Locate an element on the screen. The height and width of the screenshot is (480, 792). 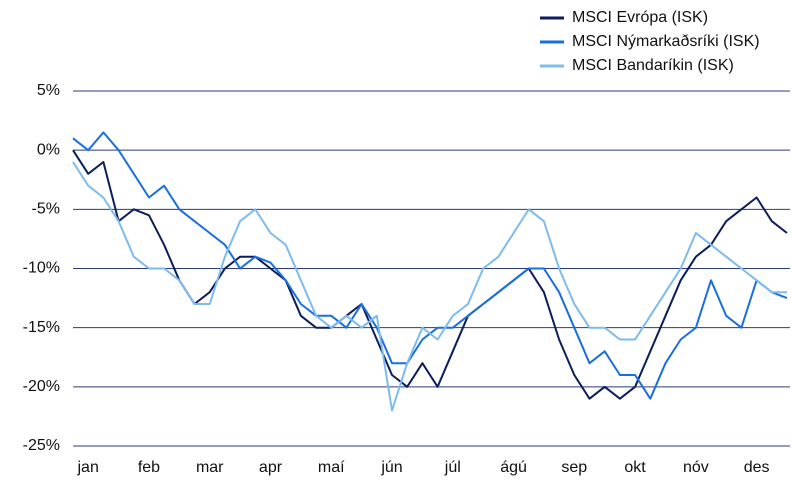
y-tick-label: -15% is located at coordinates (41, 327).